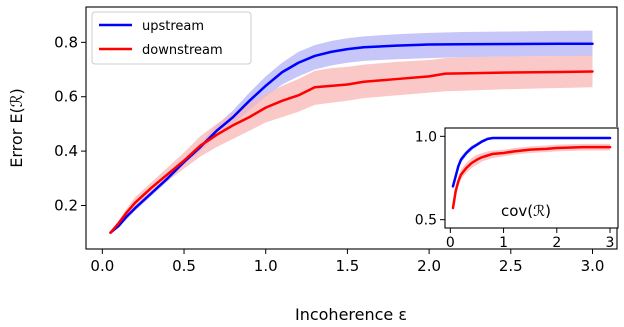  What do you see at coordinates (429, 266) in the screenshot?
I see `x-tick-label: 2.0` at bounding box center [429, 266].